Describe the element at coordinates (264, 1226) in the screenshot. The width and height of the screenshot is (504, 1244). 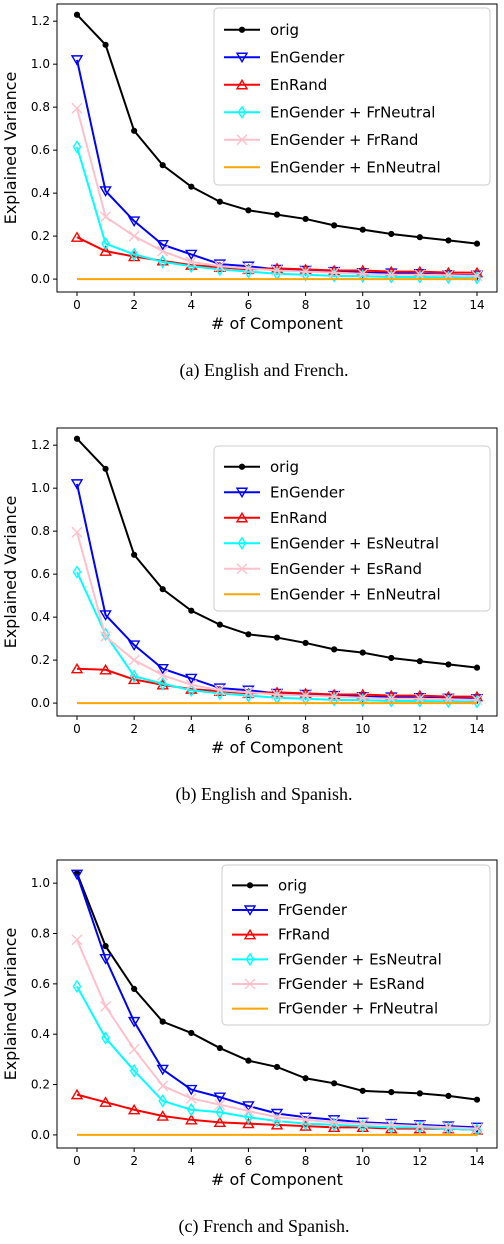
I see `caption-c: (c) French and Spanish.` at that location.